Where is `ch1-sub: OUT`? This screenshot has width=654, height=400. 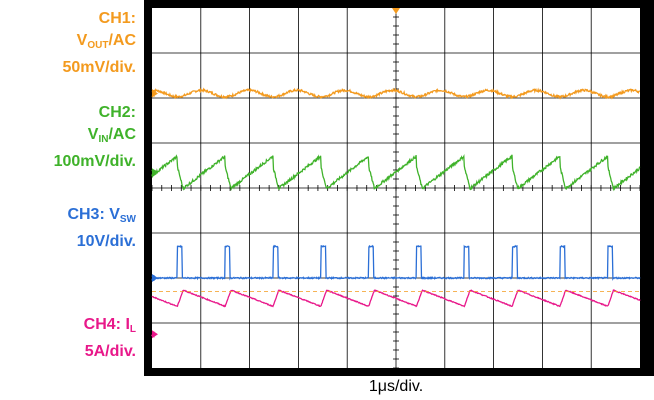
ch1-sub: OUT is located at coordinates (98, 45).